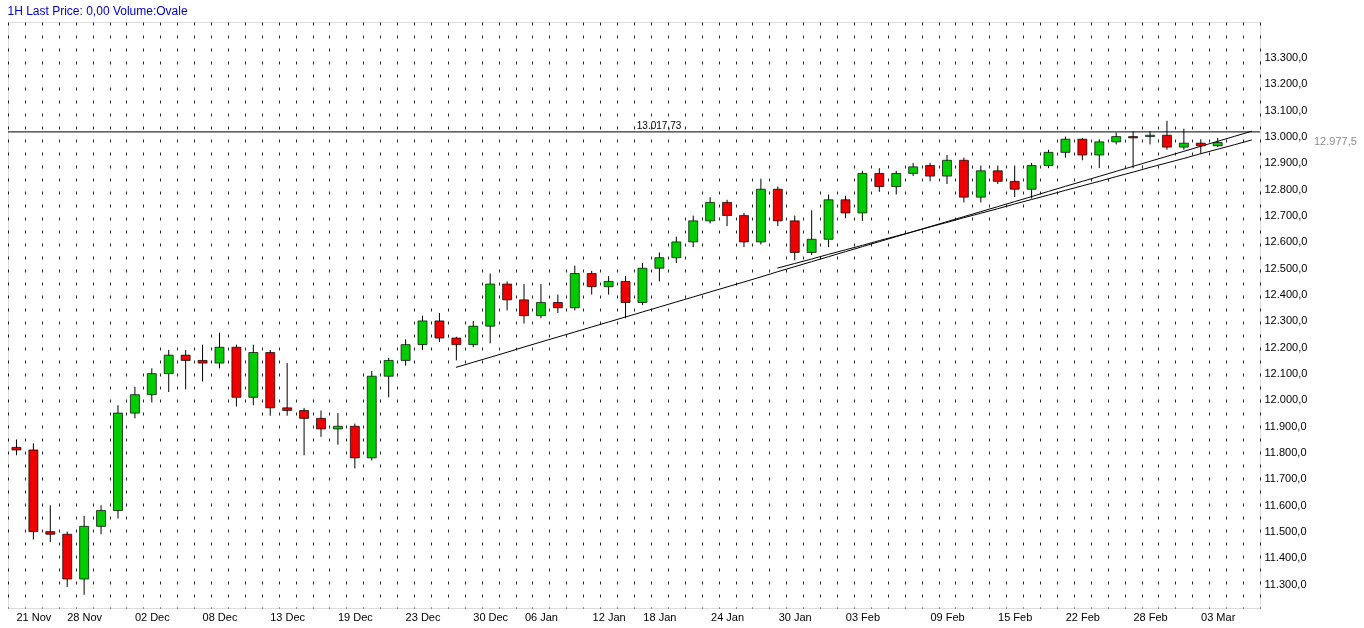  What do you see at coordinates (1218, 616) in the screenshot?
I see `x-tick-label: 03 Mar` at bounding box center [1218, 616].